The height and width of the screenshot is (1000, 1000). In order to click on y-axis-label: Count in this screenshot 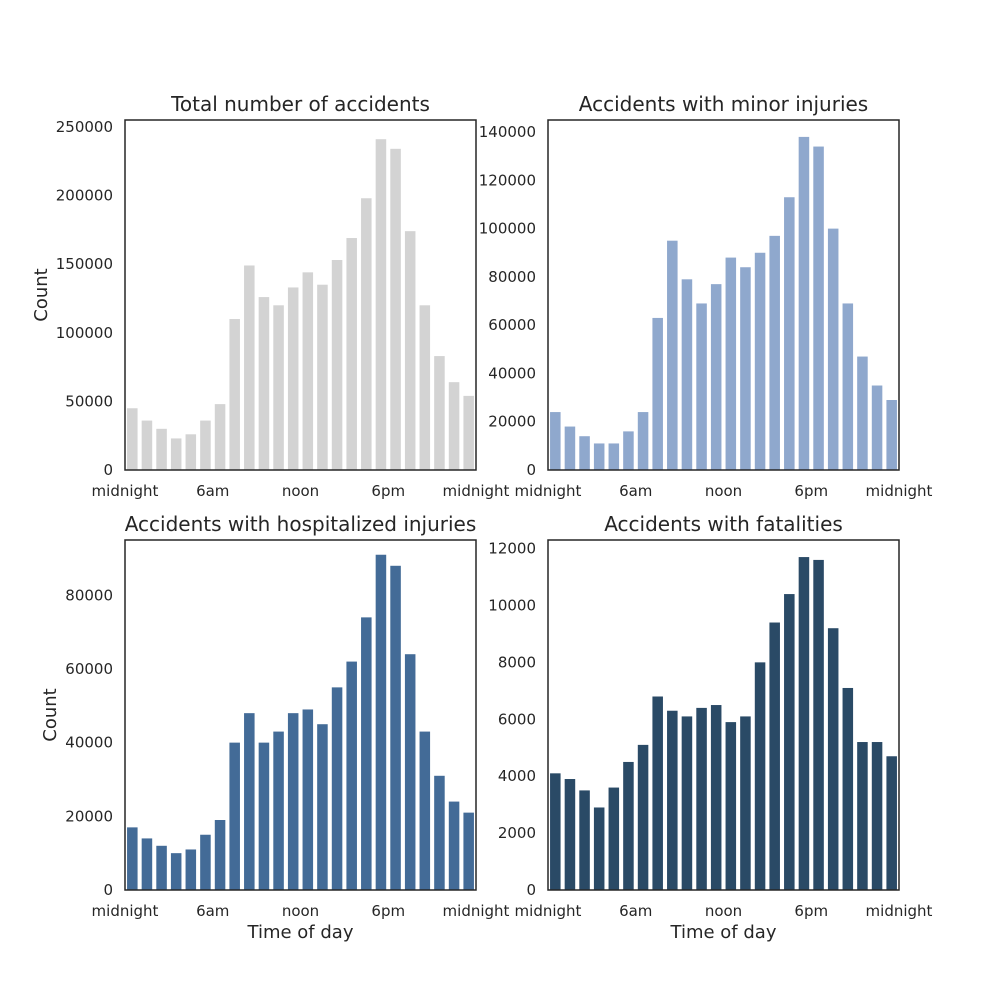, I will do `click(50, 714)`.